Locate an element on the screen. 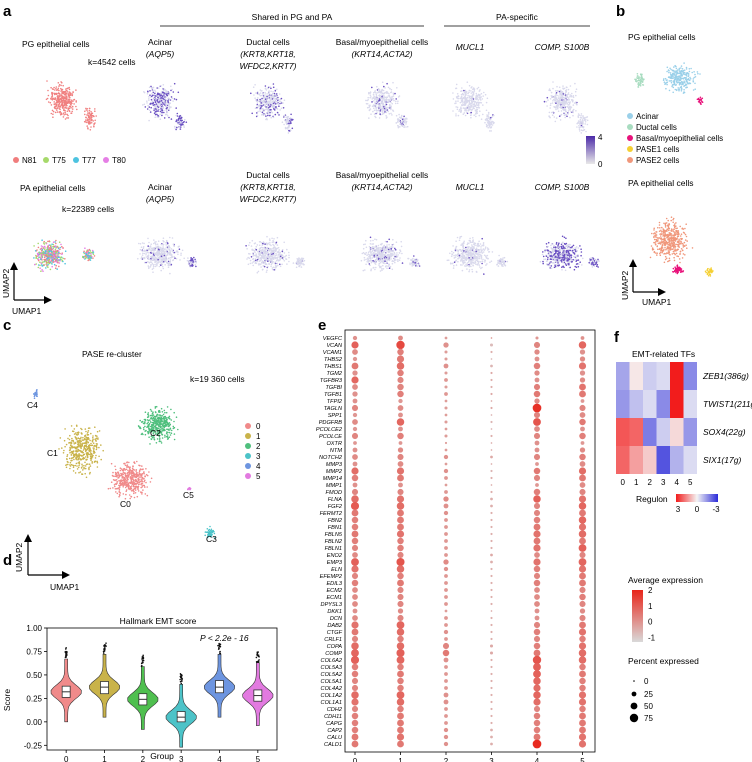 The width and height of the screenshot is (752, 762). f-col-label-5: 5 is located at coordinates (690, 482).